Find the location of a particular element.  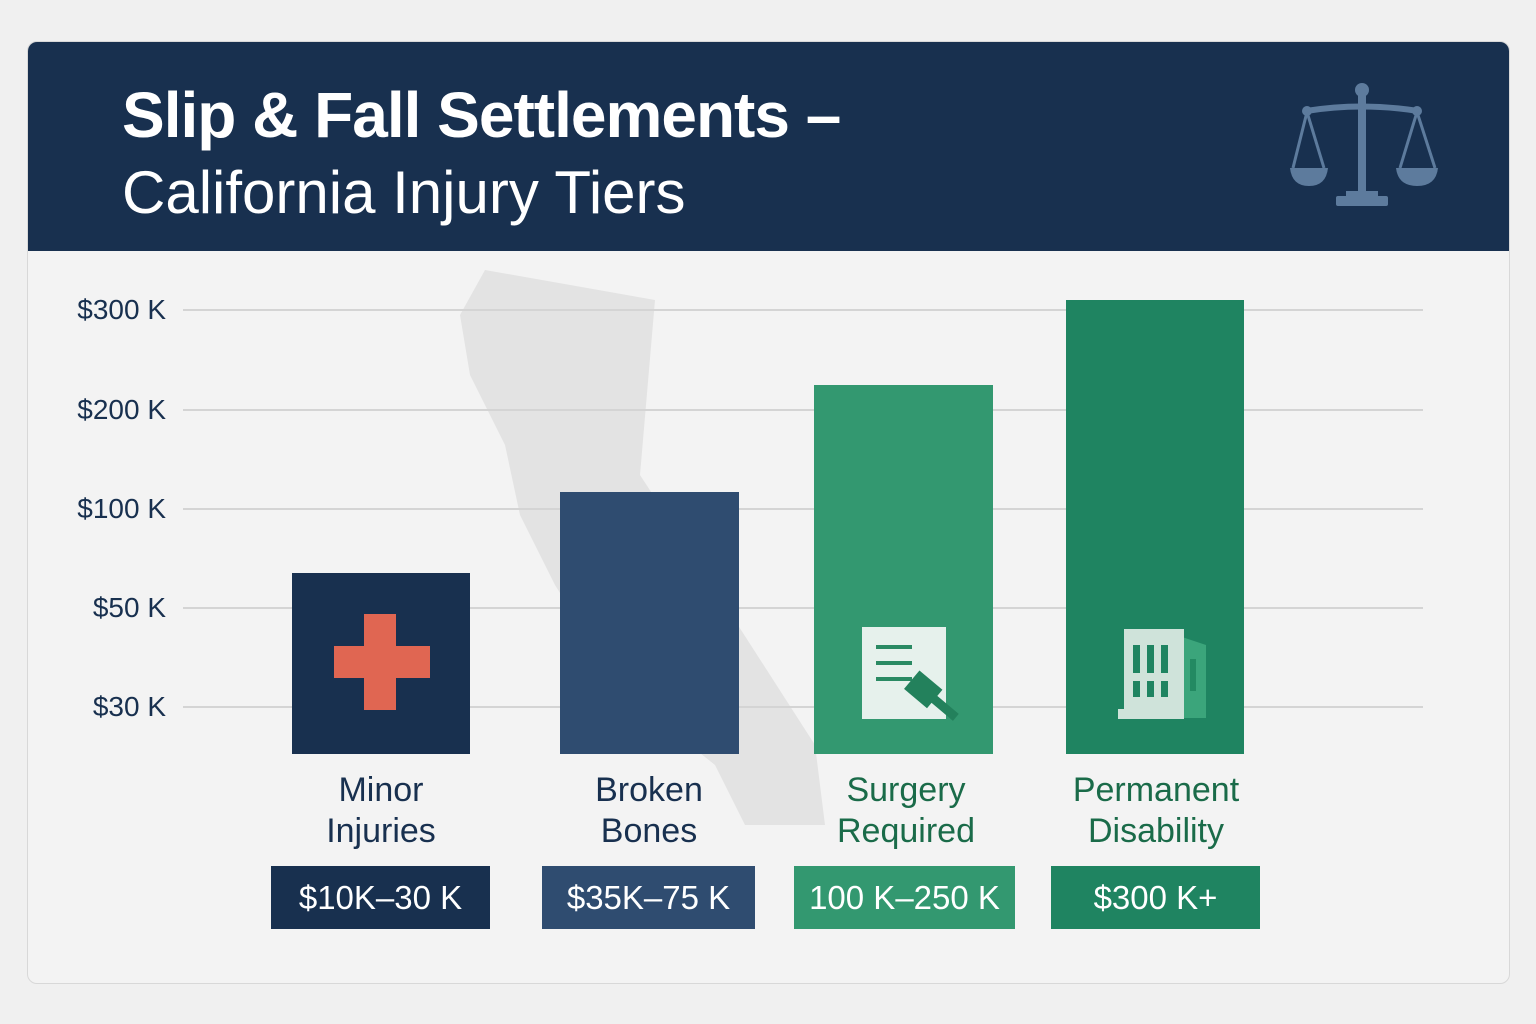

category-label-line1: Broken is located at coordinates (649, 790).